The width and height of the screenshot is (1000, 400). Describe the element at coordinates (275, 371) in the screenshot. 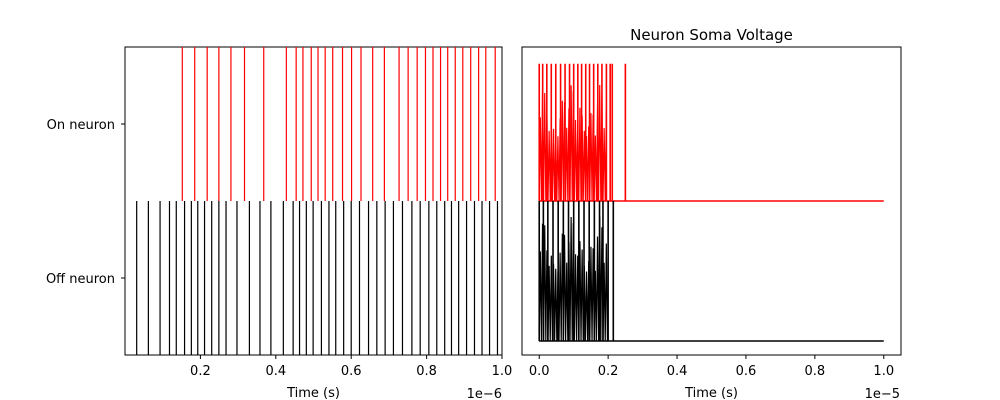

I see `raster-x-tick-label: 0.4` at that location.